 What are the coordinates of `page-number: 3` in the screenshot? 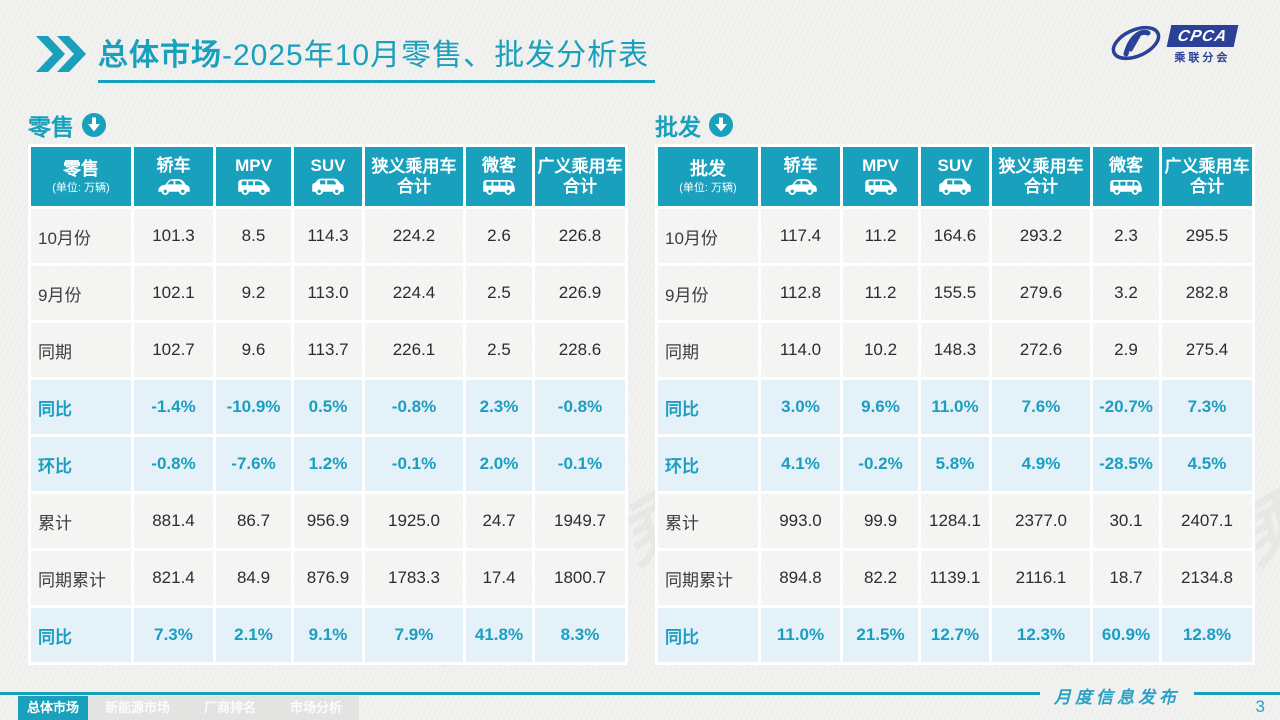 It's located at (1260, 706).